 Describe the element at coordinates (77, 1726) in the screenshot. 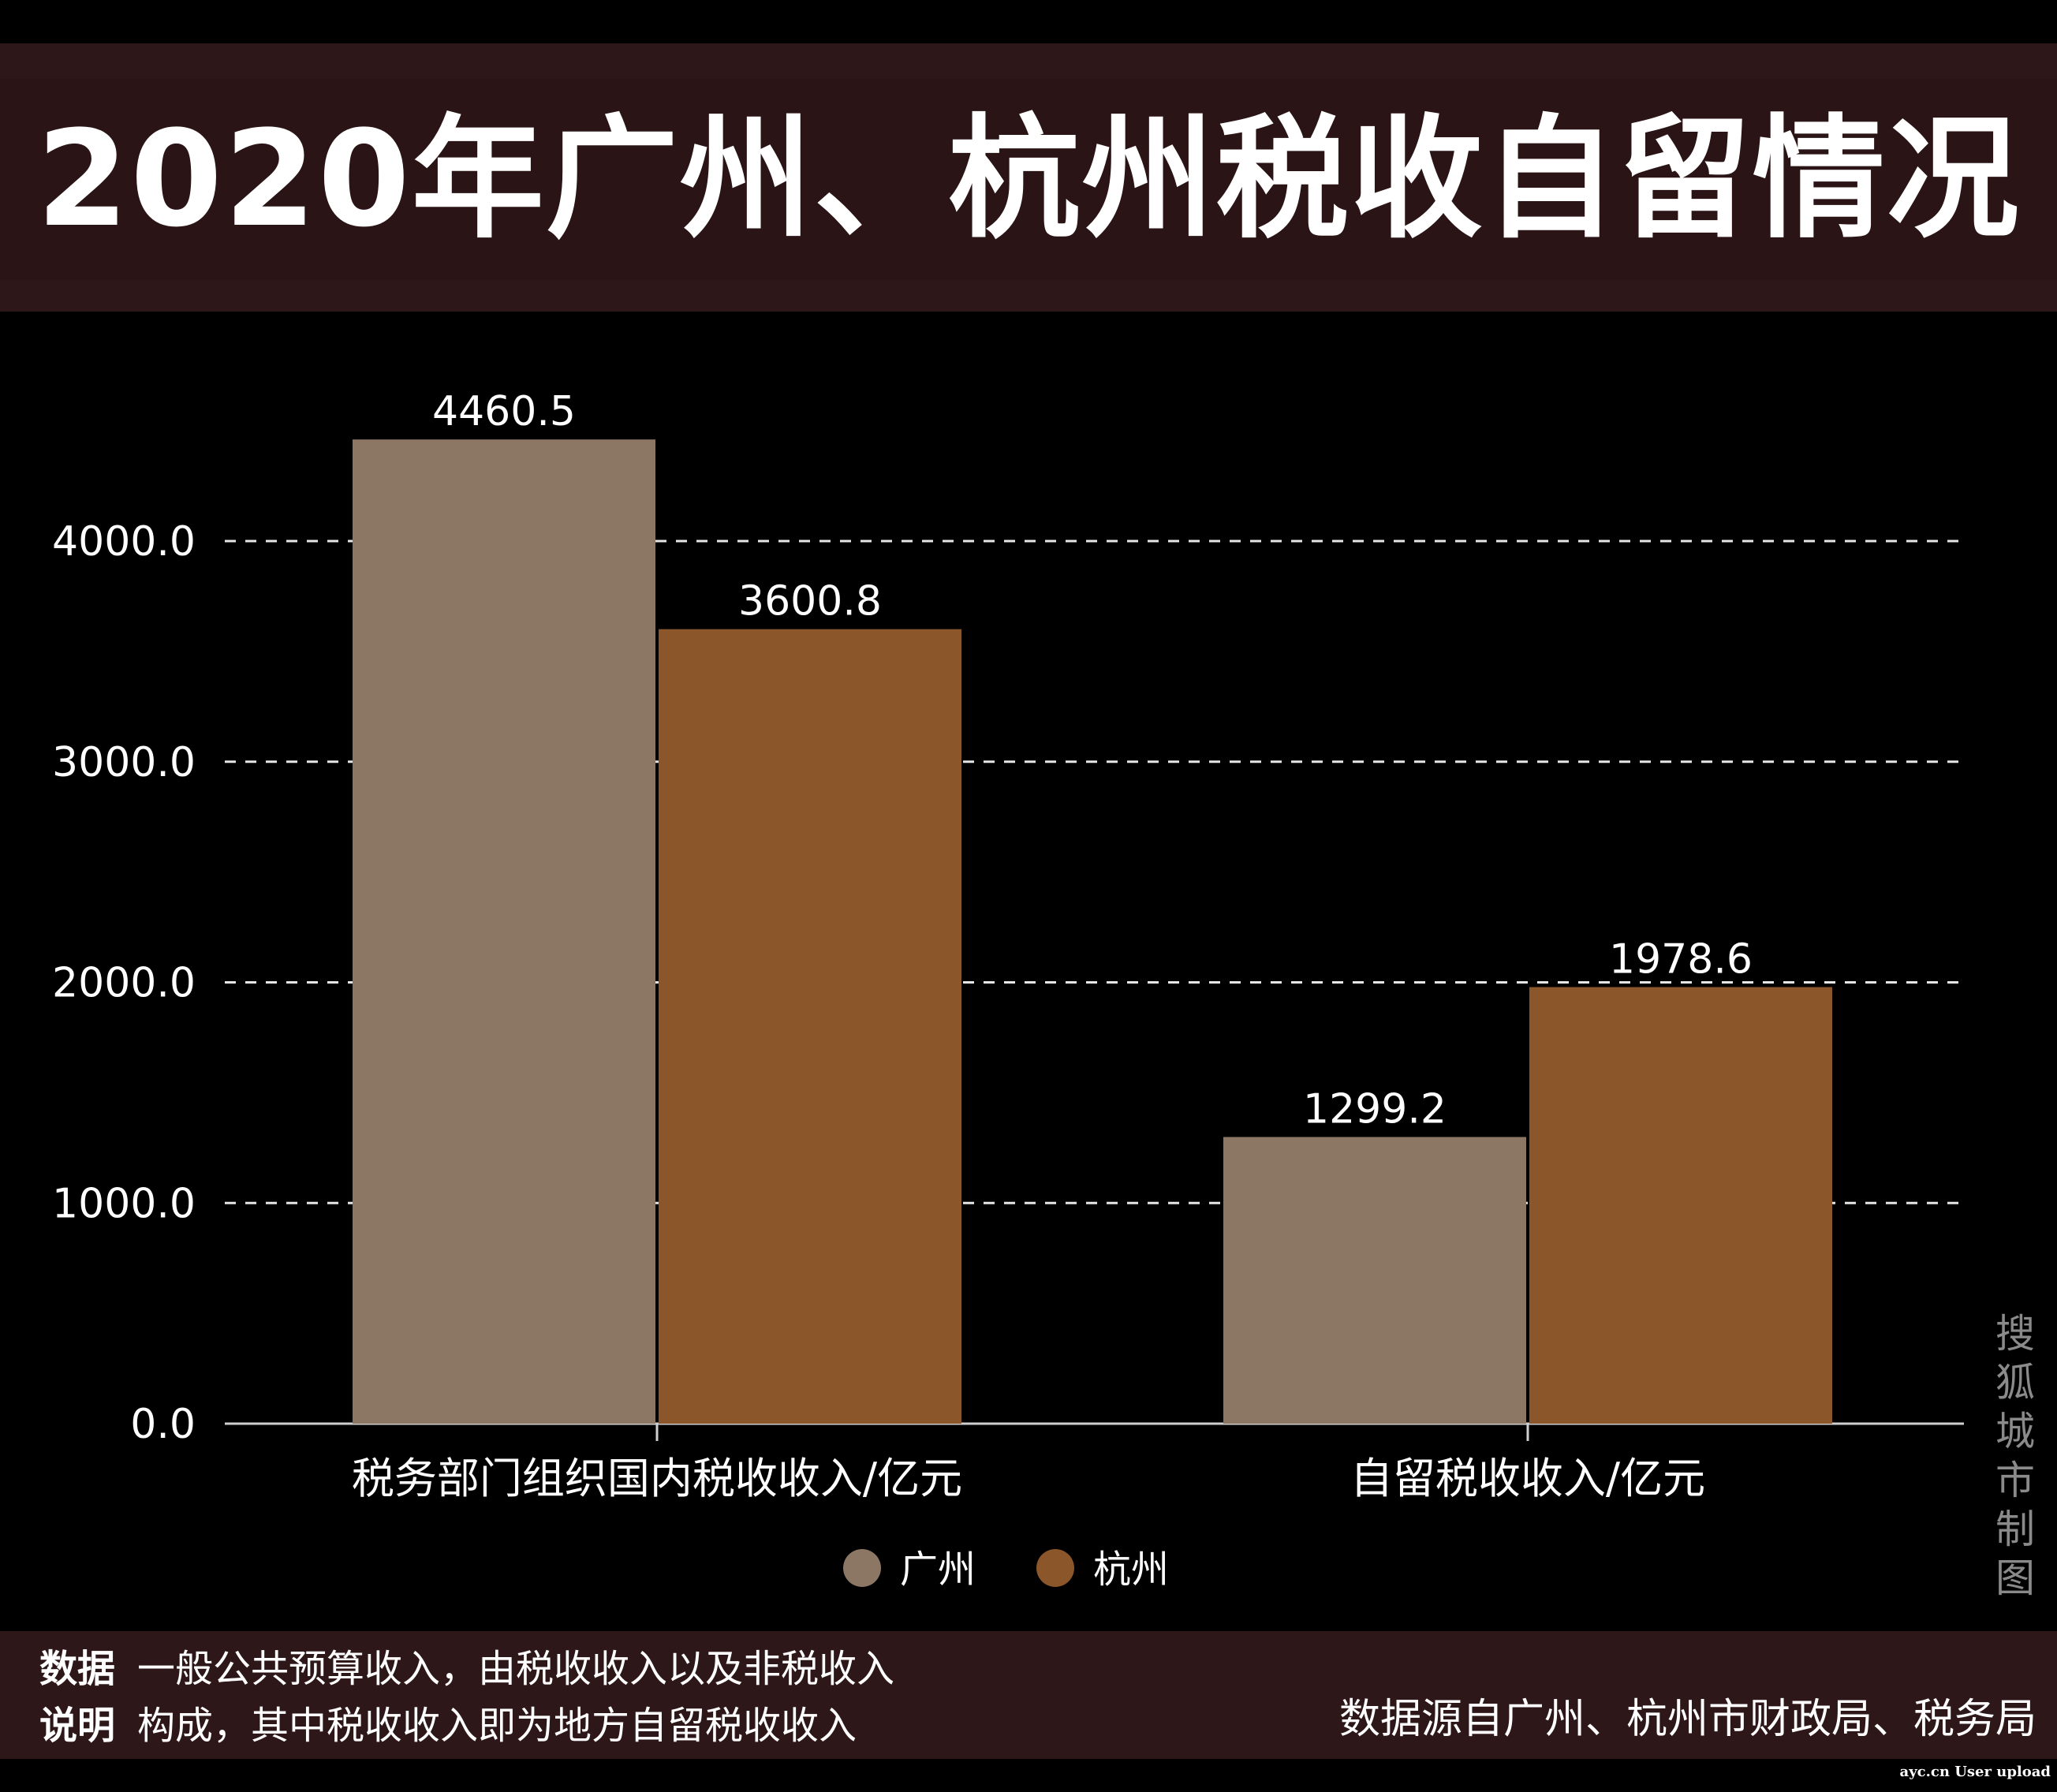

I see `note-label-2: 说明` at that location.